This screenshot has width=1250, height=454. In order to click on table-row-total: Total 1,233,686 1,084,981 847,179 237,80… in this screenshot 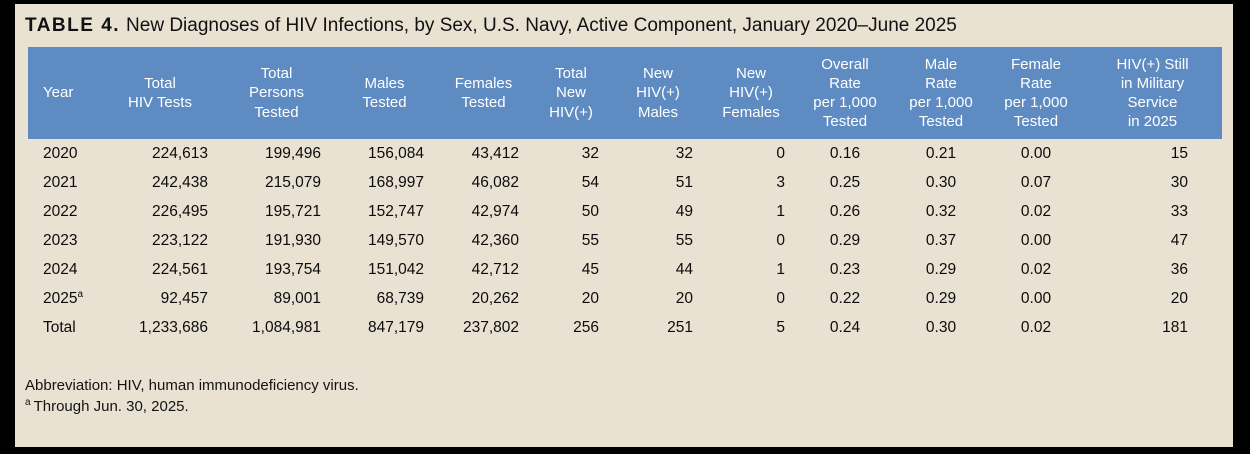, I will do `click(625, 327)`.